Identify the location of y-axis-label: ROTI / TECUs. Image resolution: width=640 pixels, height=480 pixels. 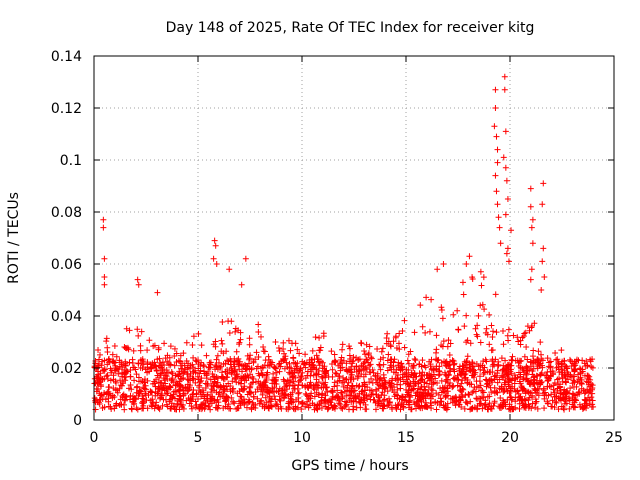
(14, 238).